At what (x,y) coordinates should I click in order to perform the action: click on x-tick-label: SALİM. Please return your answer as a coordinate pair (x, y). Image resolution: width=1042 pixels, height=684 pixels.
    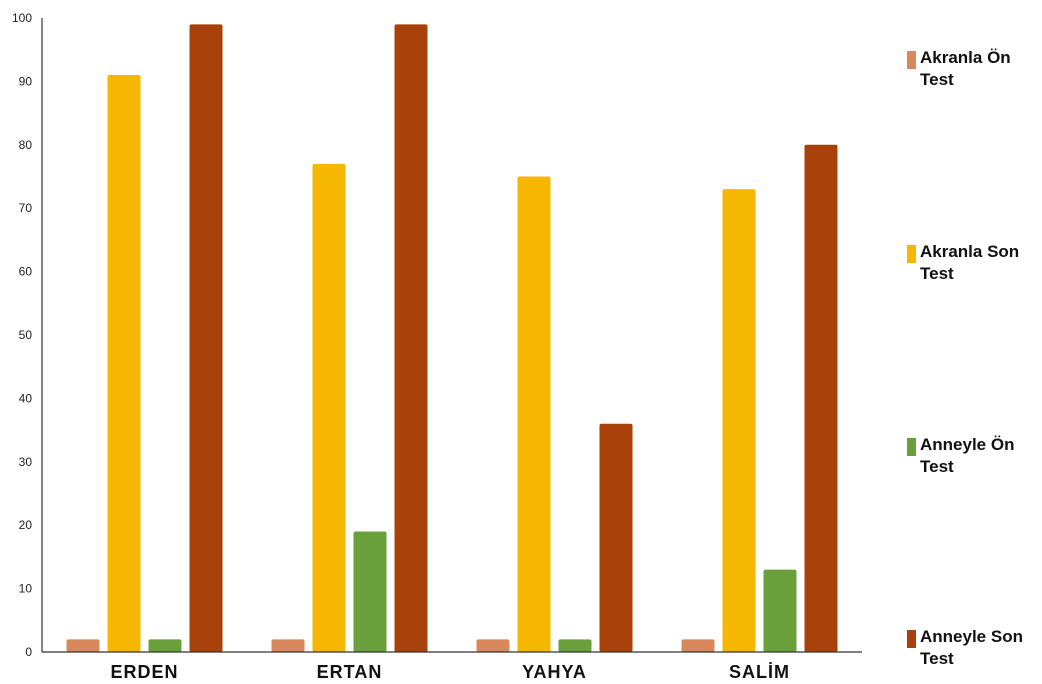
    Looking at the image, I should click on (759, 672).